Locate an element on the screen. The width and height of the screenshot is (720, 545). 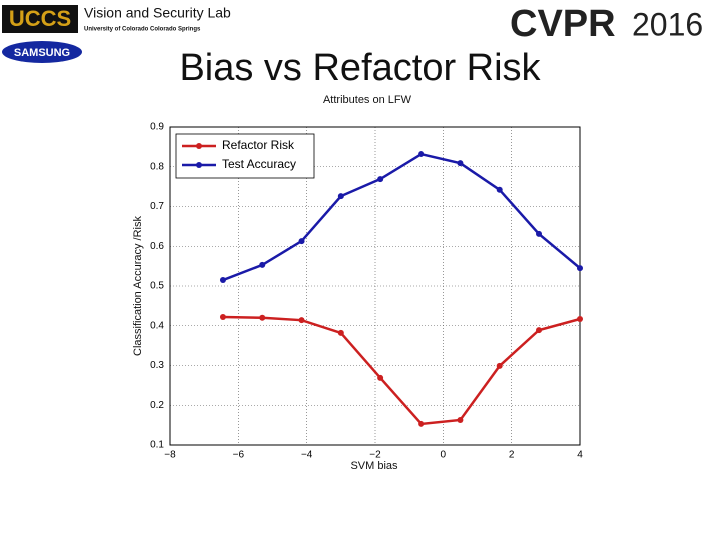
x-axis-label: SVM bias is located at coordinates (374, 466).